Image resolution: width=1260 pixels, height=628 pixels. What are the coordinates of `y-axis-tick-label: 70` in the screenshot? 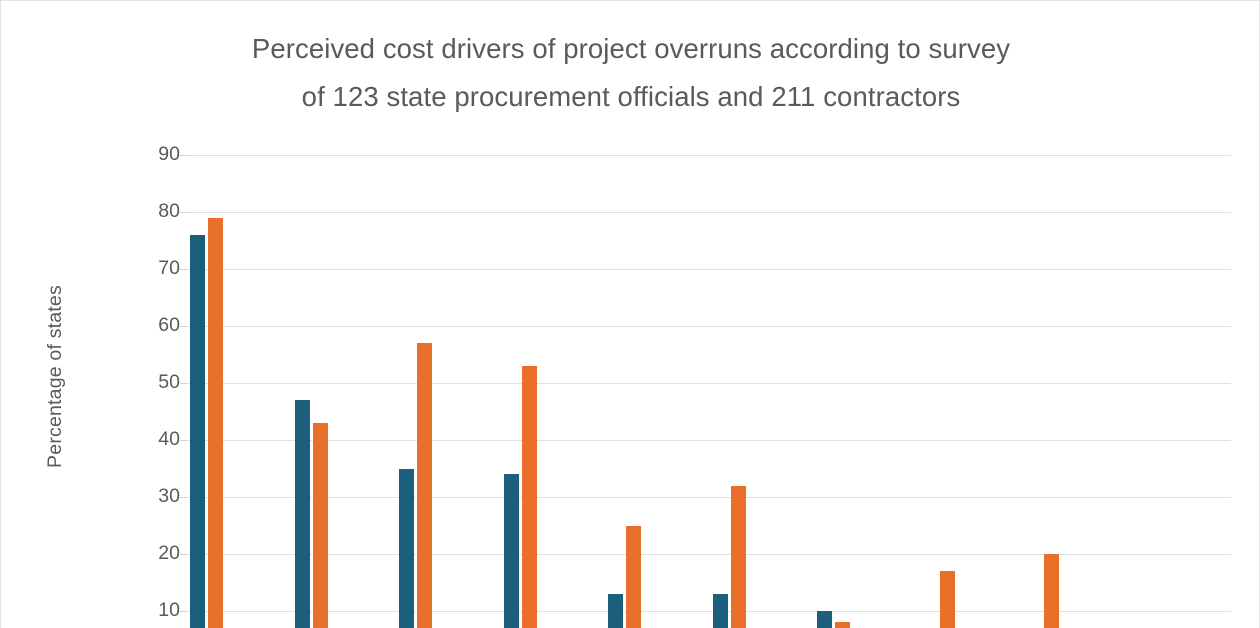 It's located at (169, 268).